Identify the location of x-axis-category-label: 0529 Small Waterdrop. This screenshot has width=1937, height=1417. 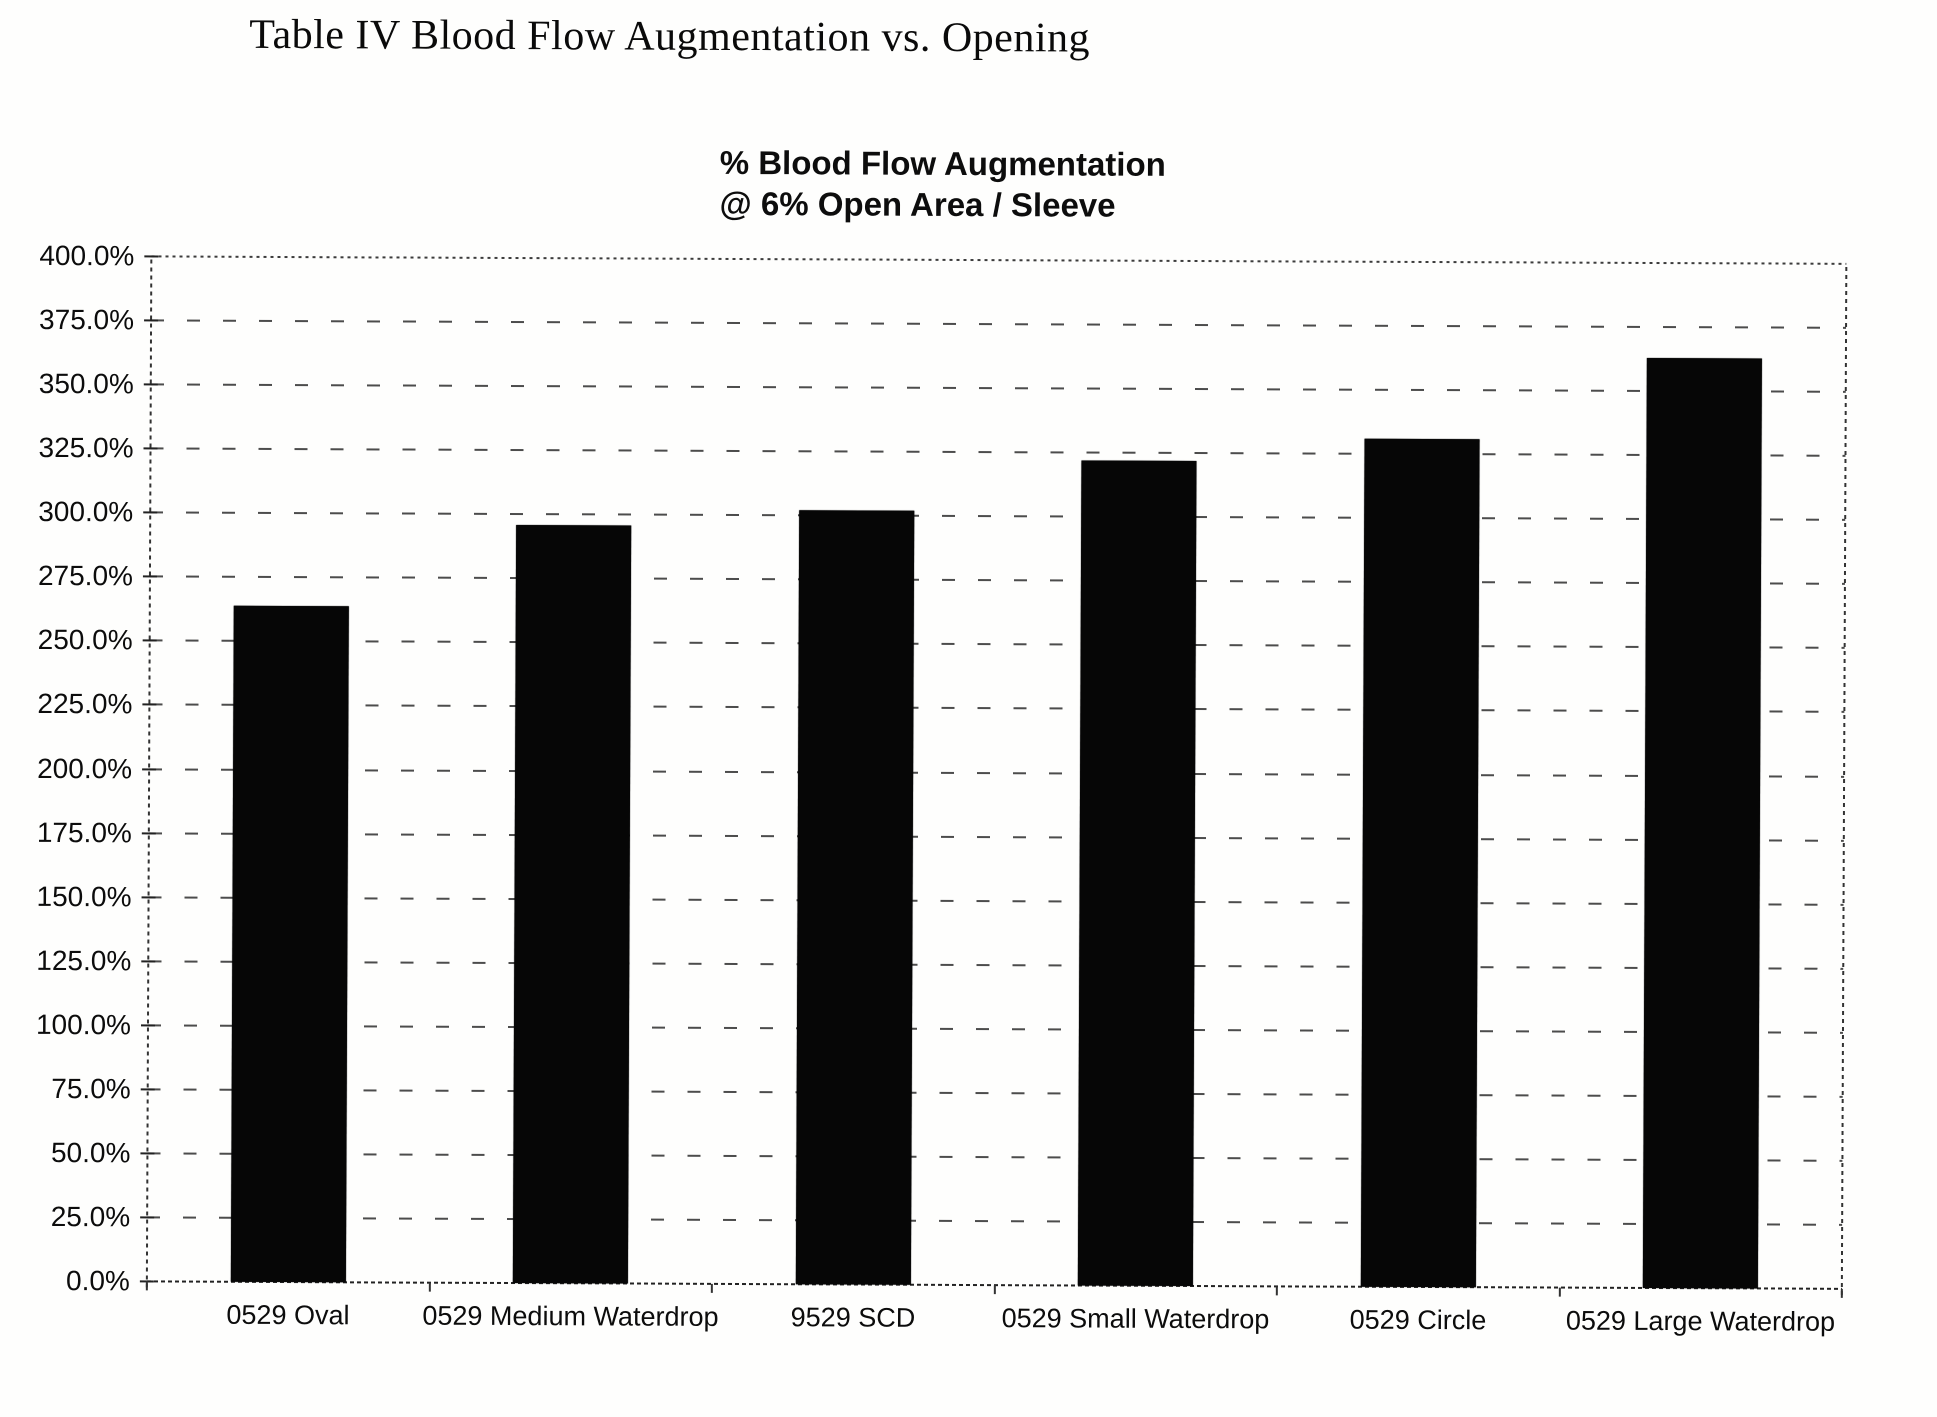
(1135, 1319).